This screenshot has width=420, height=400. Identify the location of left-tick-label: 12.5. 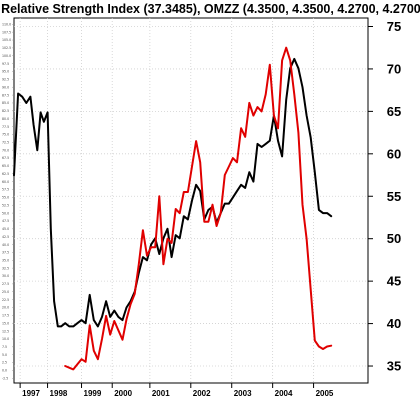
(5, 331).